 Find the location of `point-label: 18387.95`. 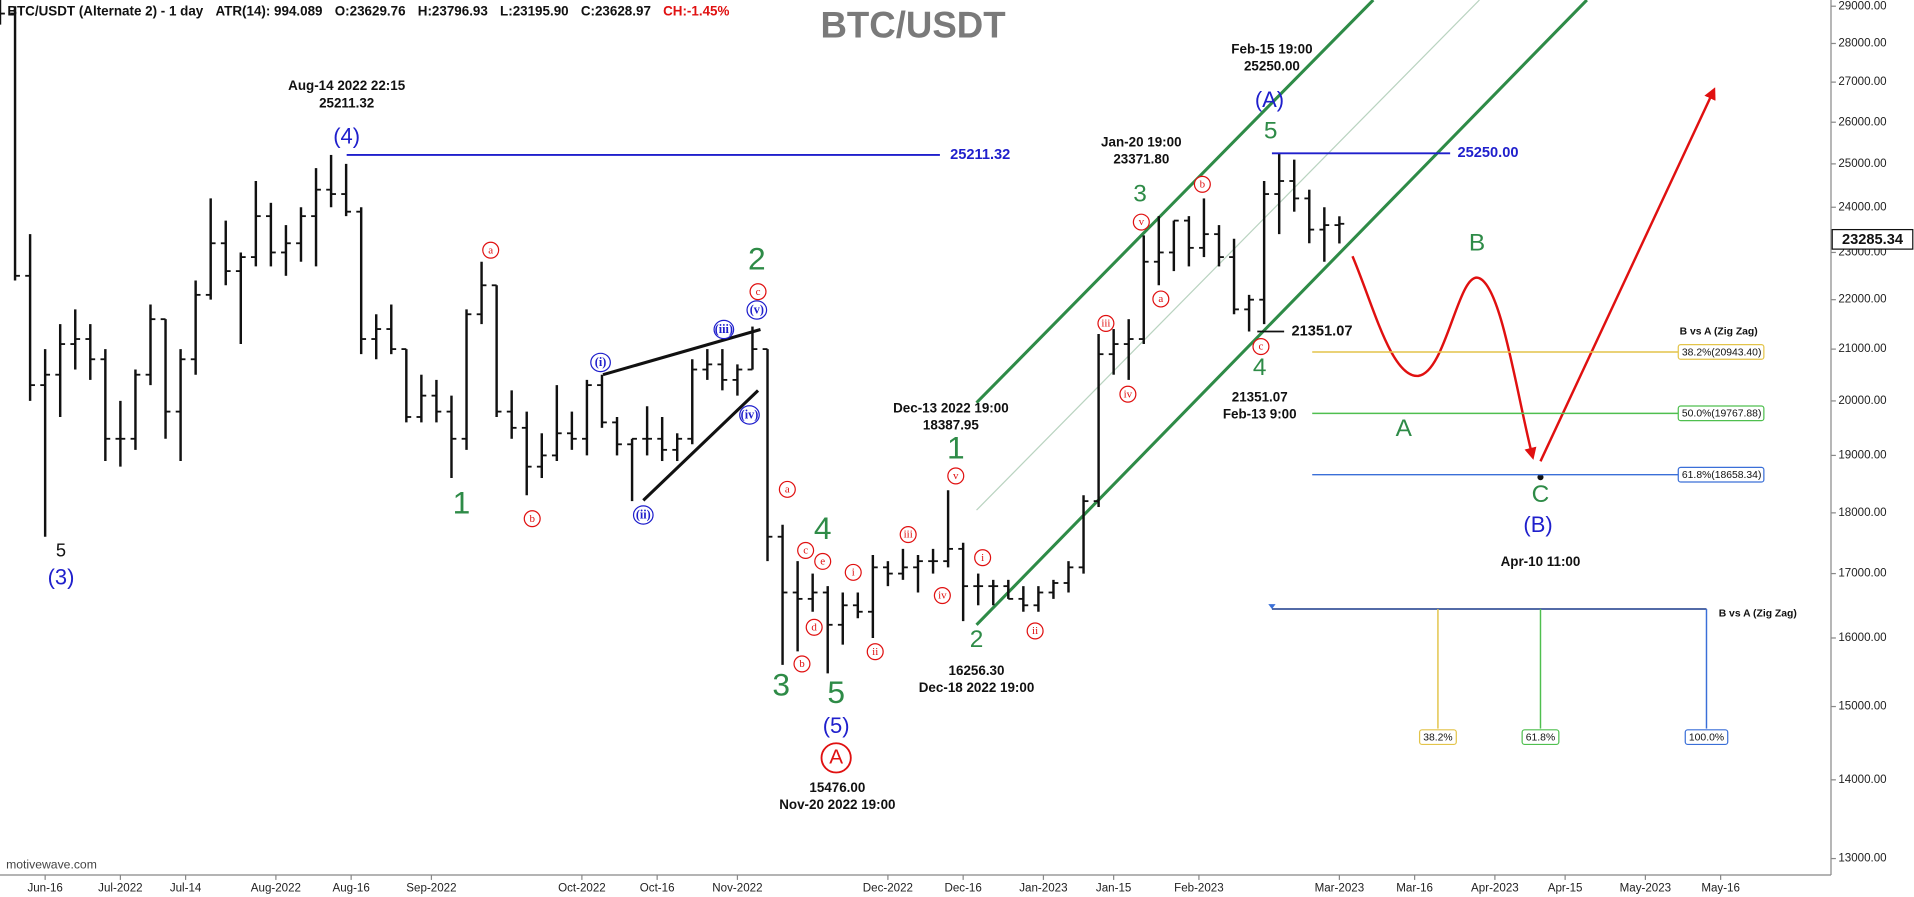

point-label: 18387.95 is located at coordinates (951, 424).